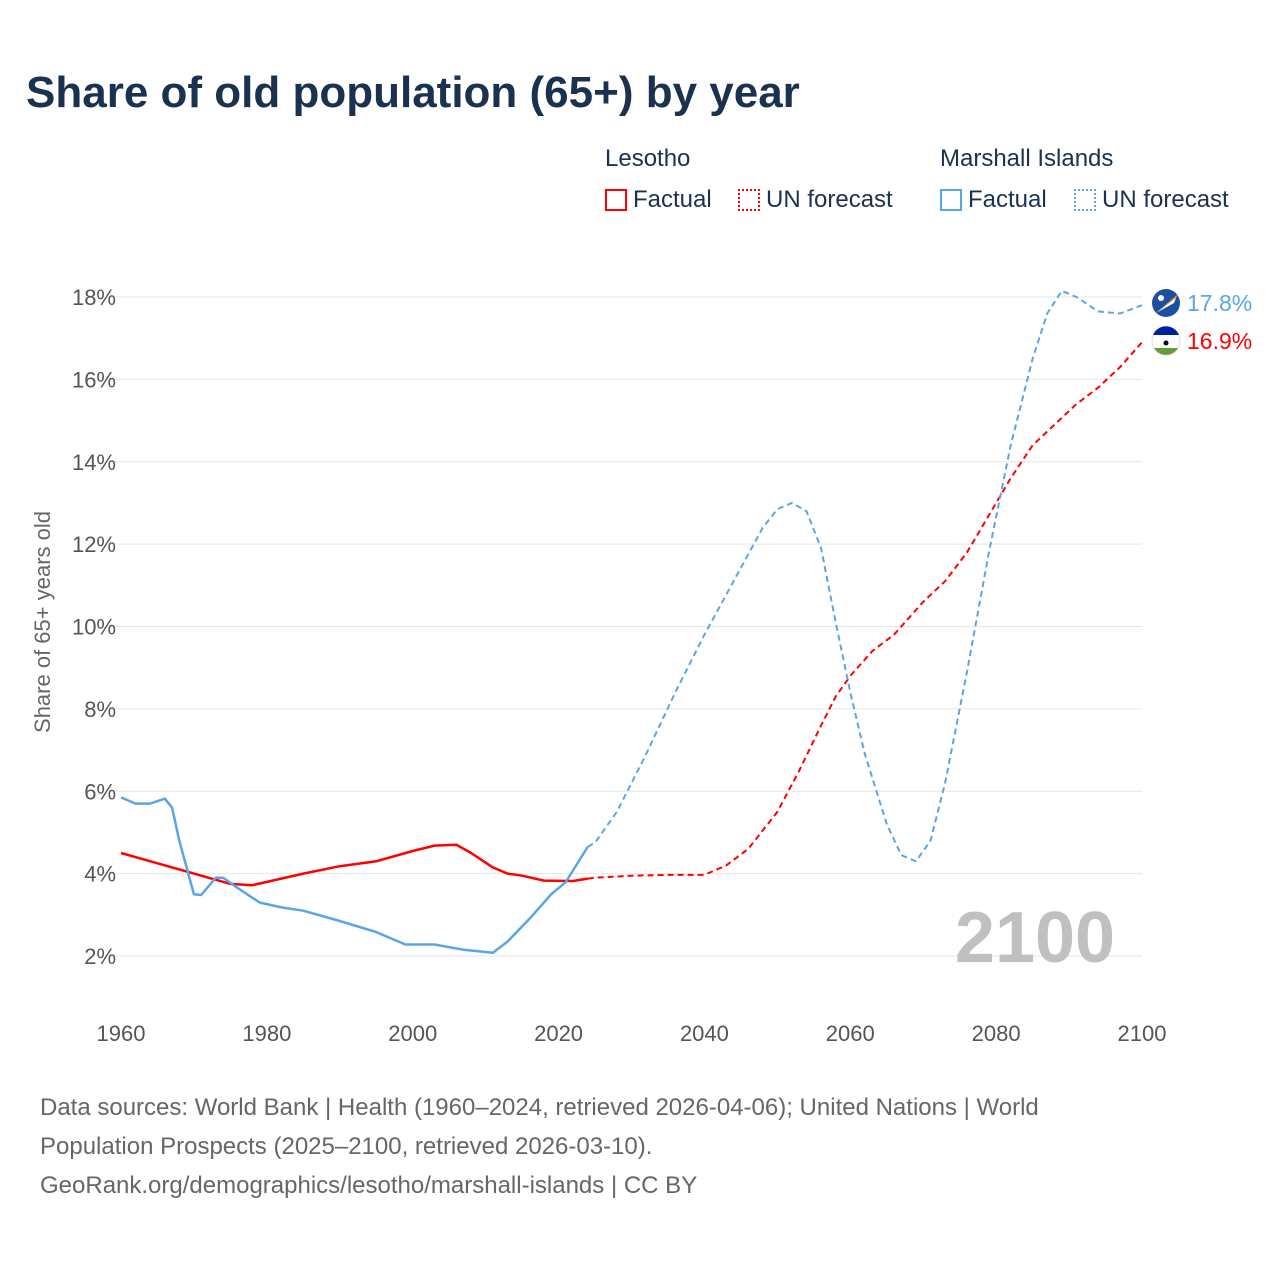 This screenshot has width=1280, height=1280. I want to click on legend-marshall-forecast: UN forecast, so click(1151, 200).